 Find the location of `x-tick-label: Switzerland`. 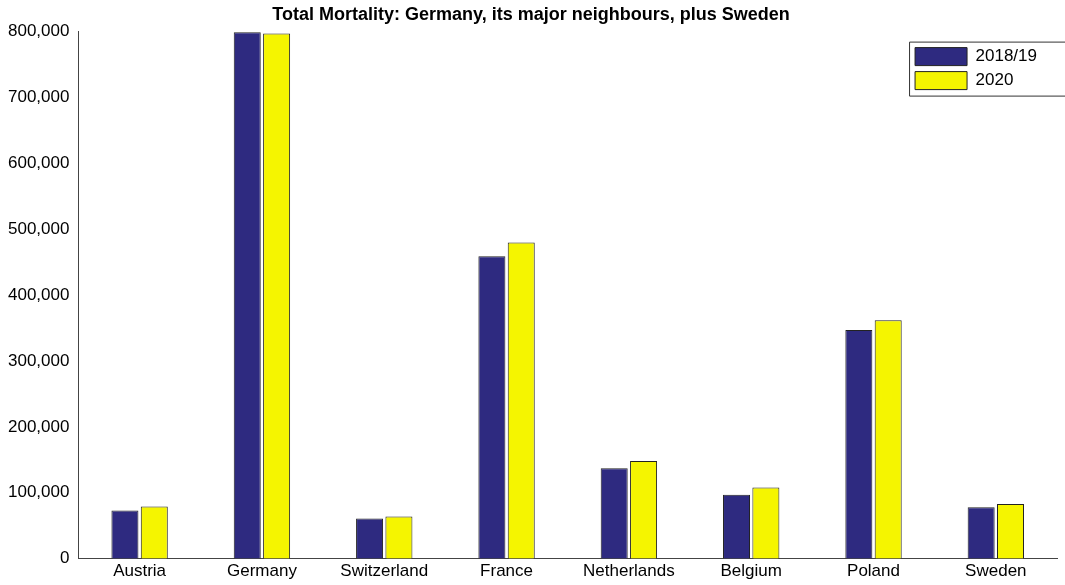

x-tick-label: Switzerland is located at coordinates (384, 571).